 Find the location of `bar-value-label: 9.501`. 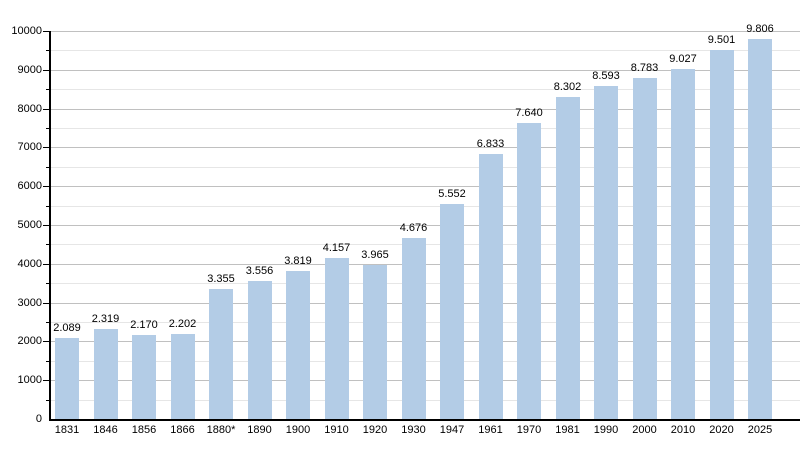

bar-value-label: 9.501 is located at coordinates (721, 40).